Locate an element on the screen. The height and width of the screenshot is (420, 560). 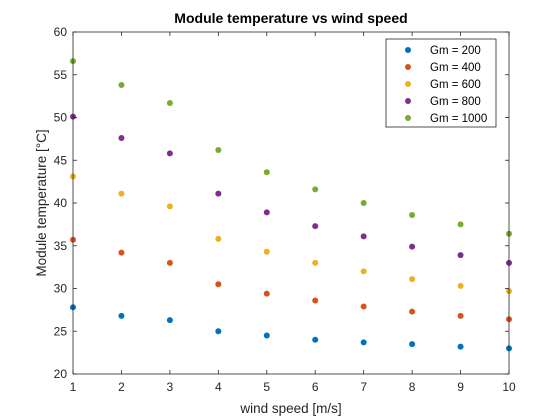
x-tick-label: 3 is located at coordinates (170, 387).